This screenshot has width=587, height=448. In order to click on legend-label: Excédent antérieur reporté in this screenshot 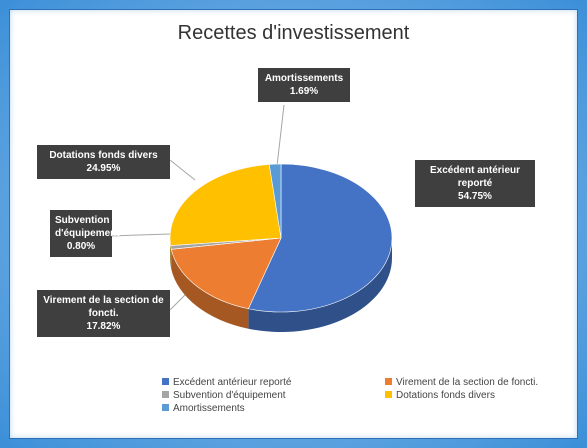, I will do `click(232, 382)`.